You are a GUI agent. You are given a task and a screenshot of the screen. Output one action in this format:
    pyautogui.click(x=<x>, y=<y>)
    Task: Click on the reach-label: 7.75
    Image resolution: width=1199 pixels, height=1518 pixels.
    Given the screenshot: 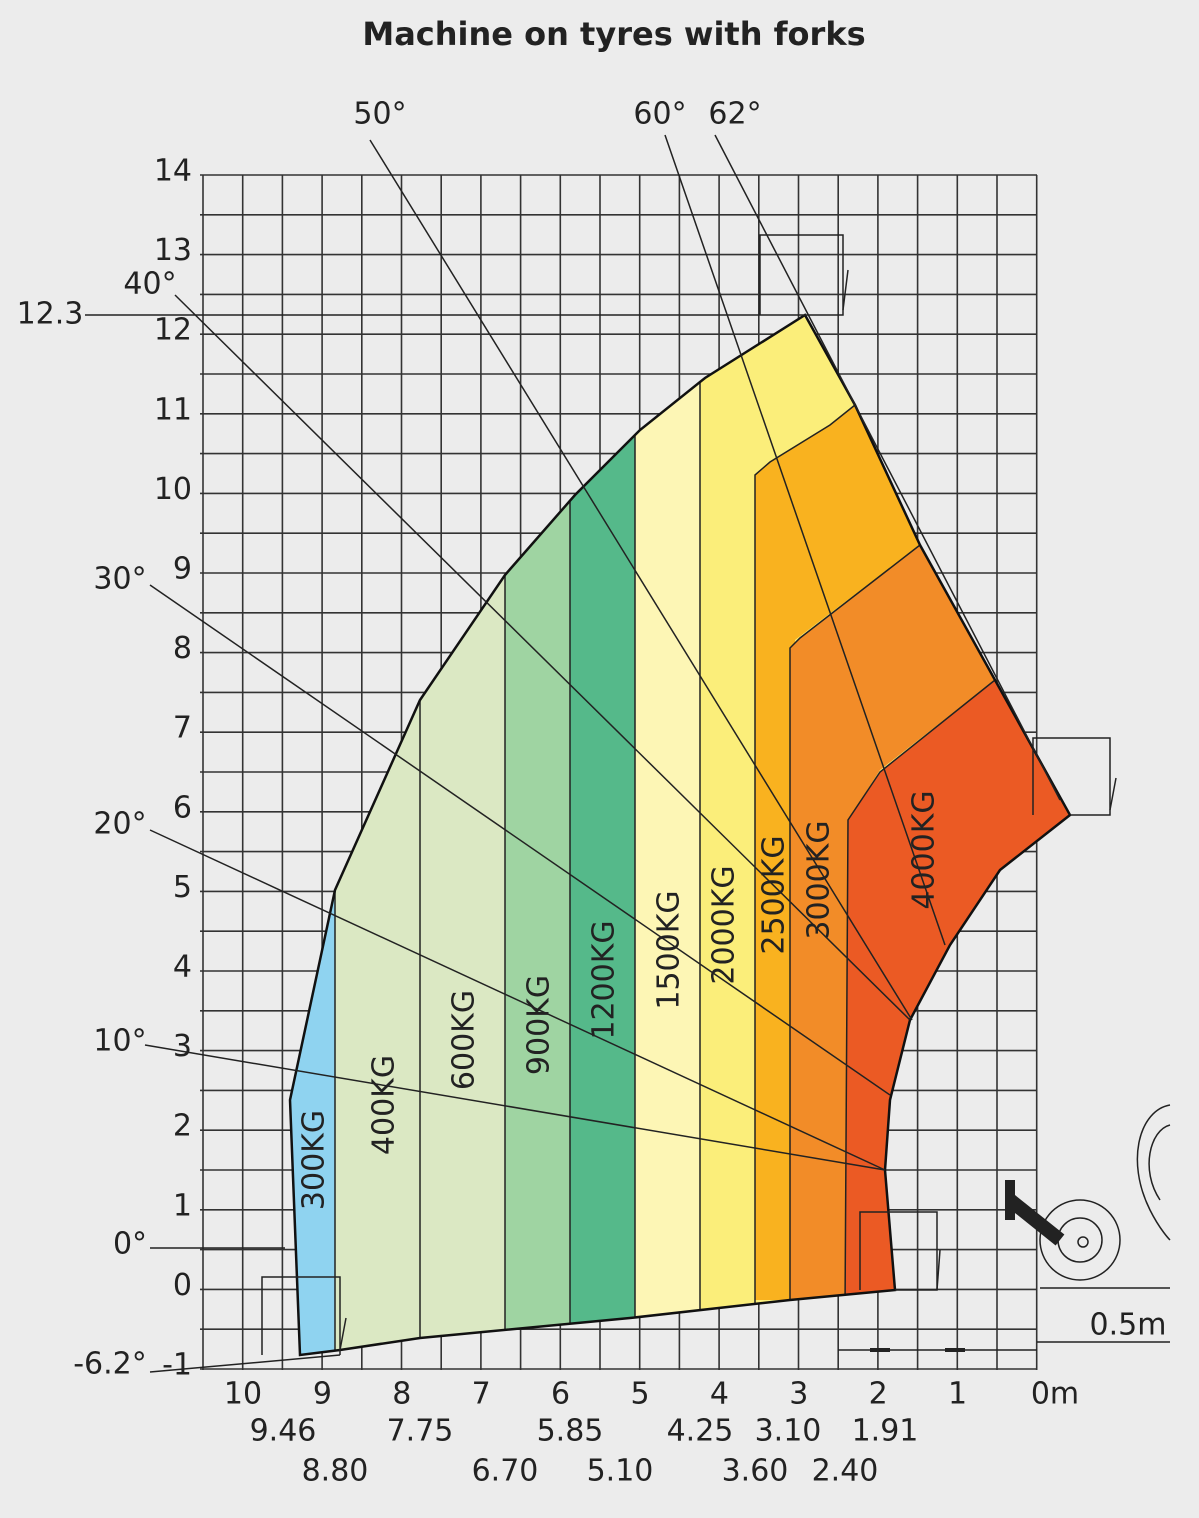 What is the action you would take?
    pyautogui.click(x=420, y=1431)
    